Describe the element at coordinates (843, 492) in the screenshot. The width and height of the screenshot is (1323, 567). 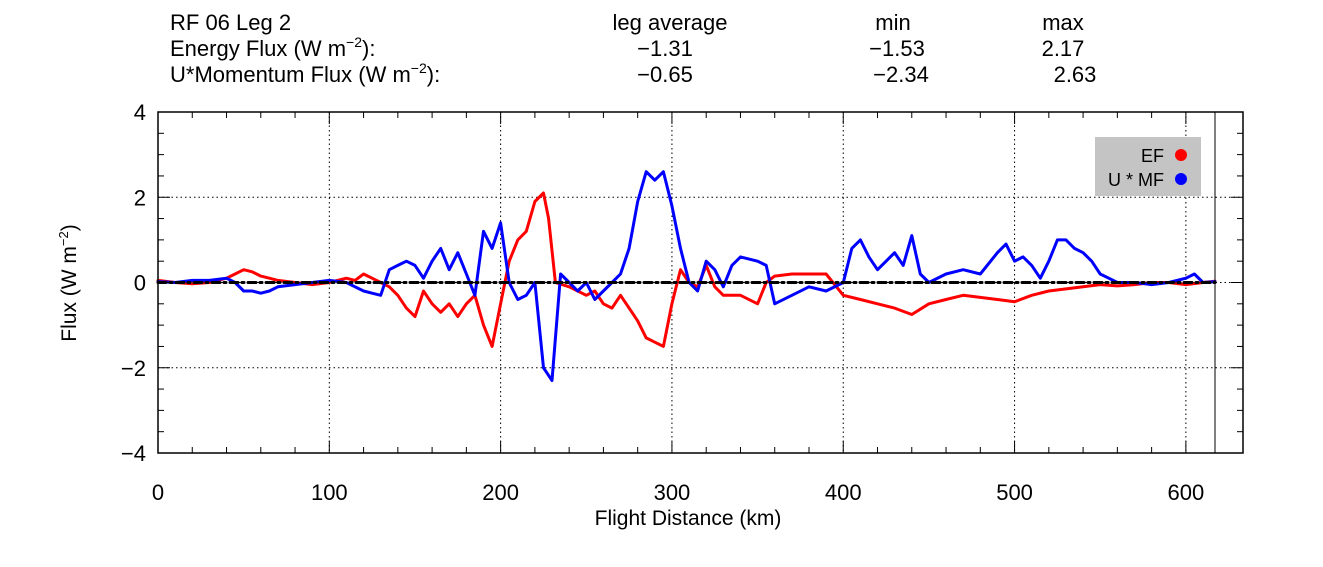
I see `x-tick-label: 400` at that location.